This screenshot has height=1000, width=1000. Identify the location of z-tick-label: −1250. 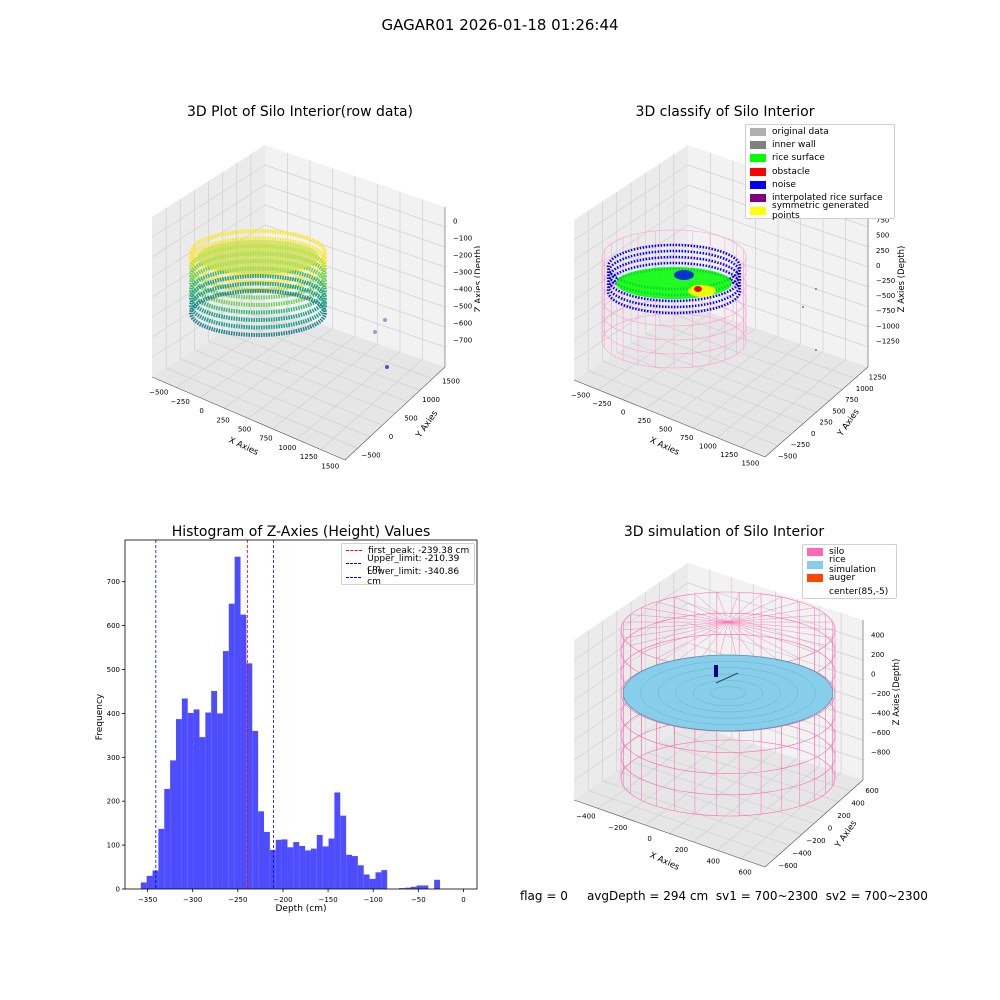
(888, 341).